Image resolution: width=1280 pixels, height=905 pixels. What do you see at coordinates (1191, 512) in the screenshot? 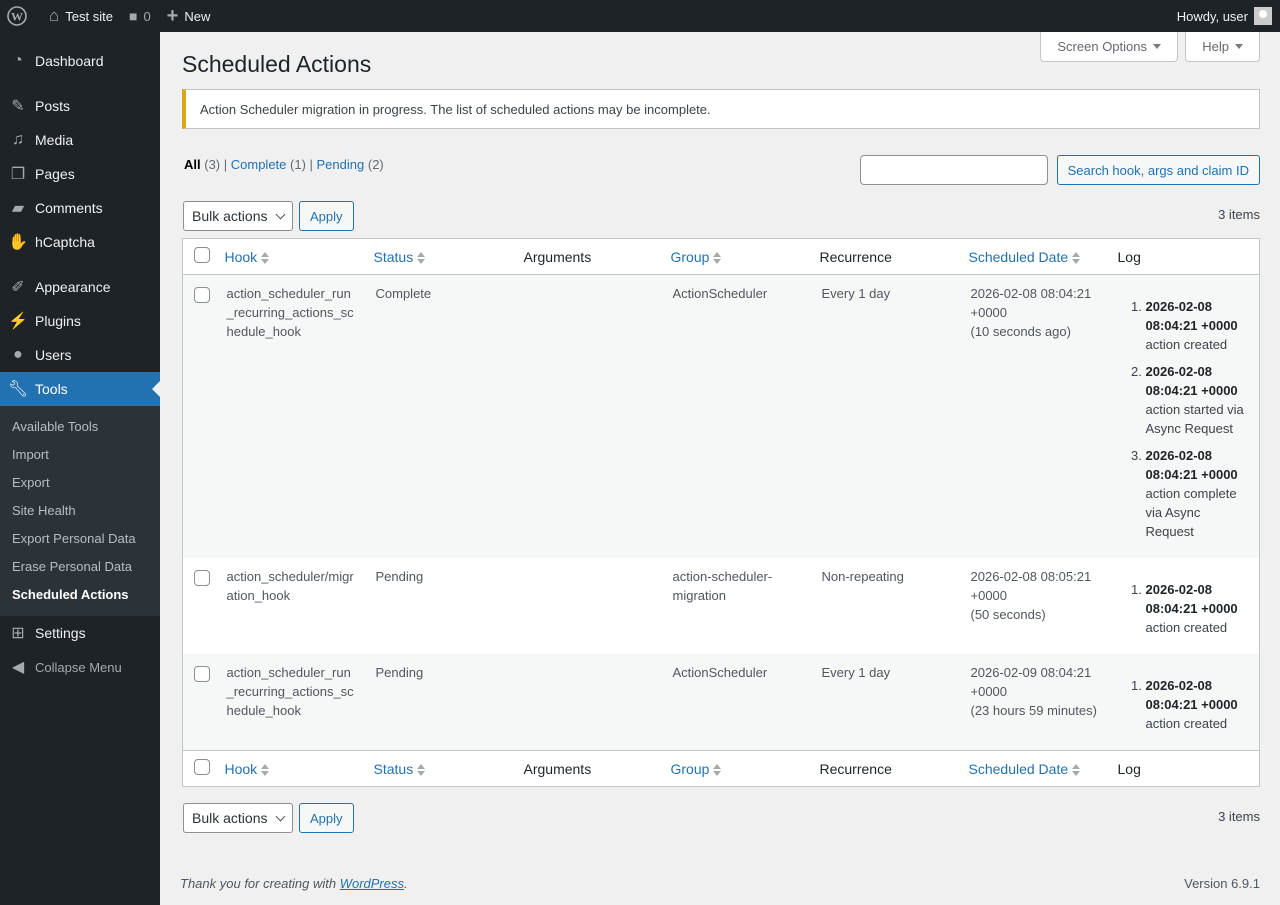
I see `log-message: action complete via Async Request` at bounding box center [1191, 512].